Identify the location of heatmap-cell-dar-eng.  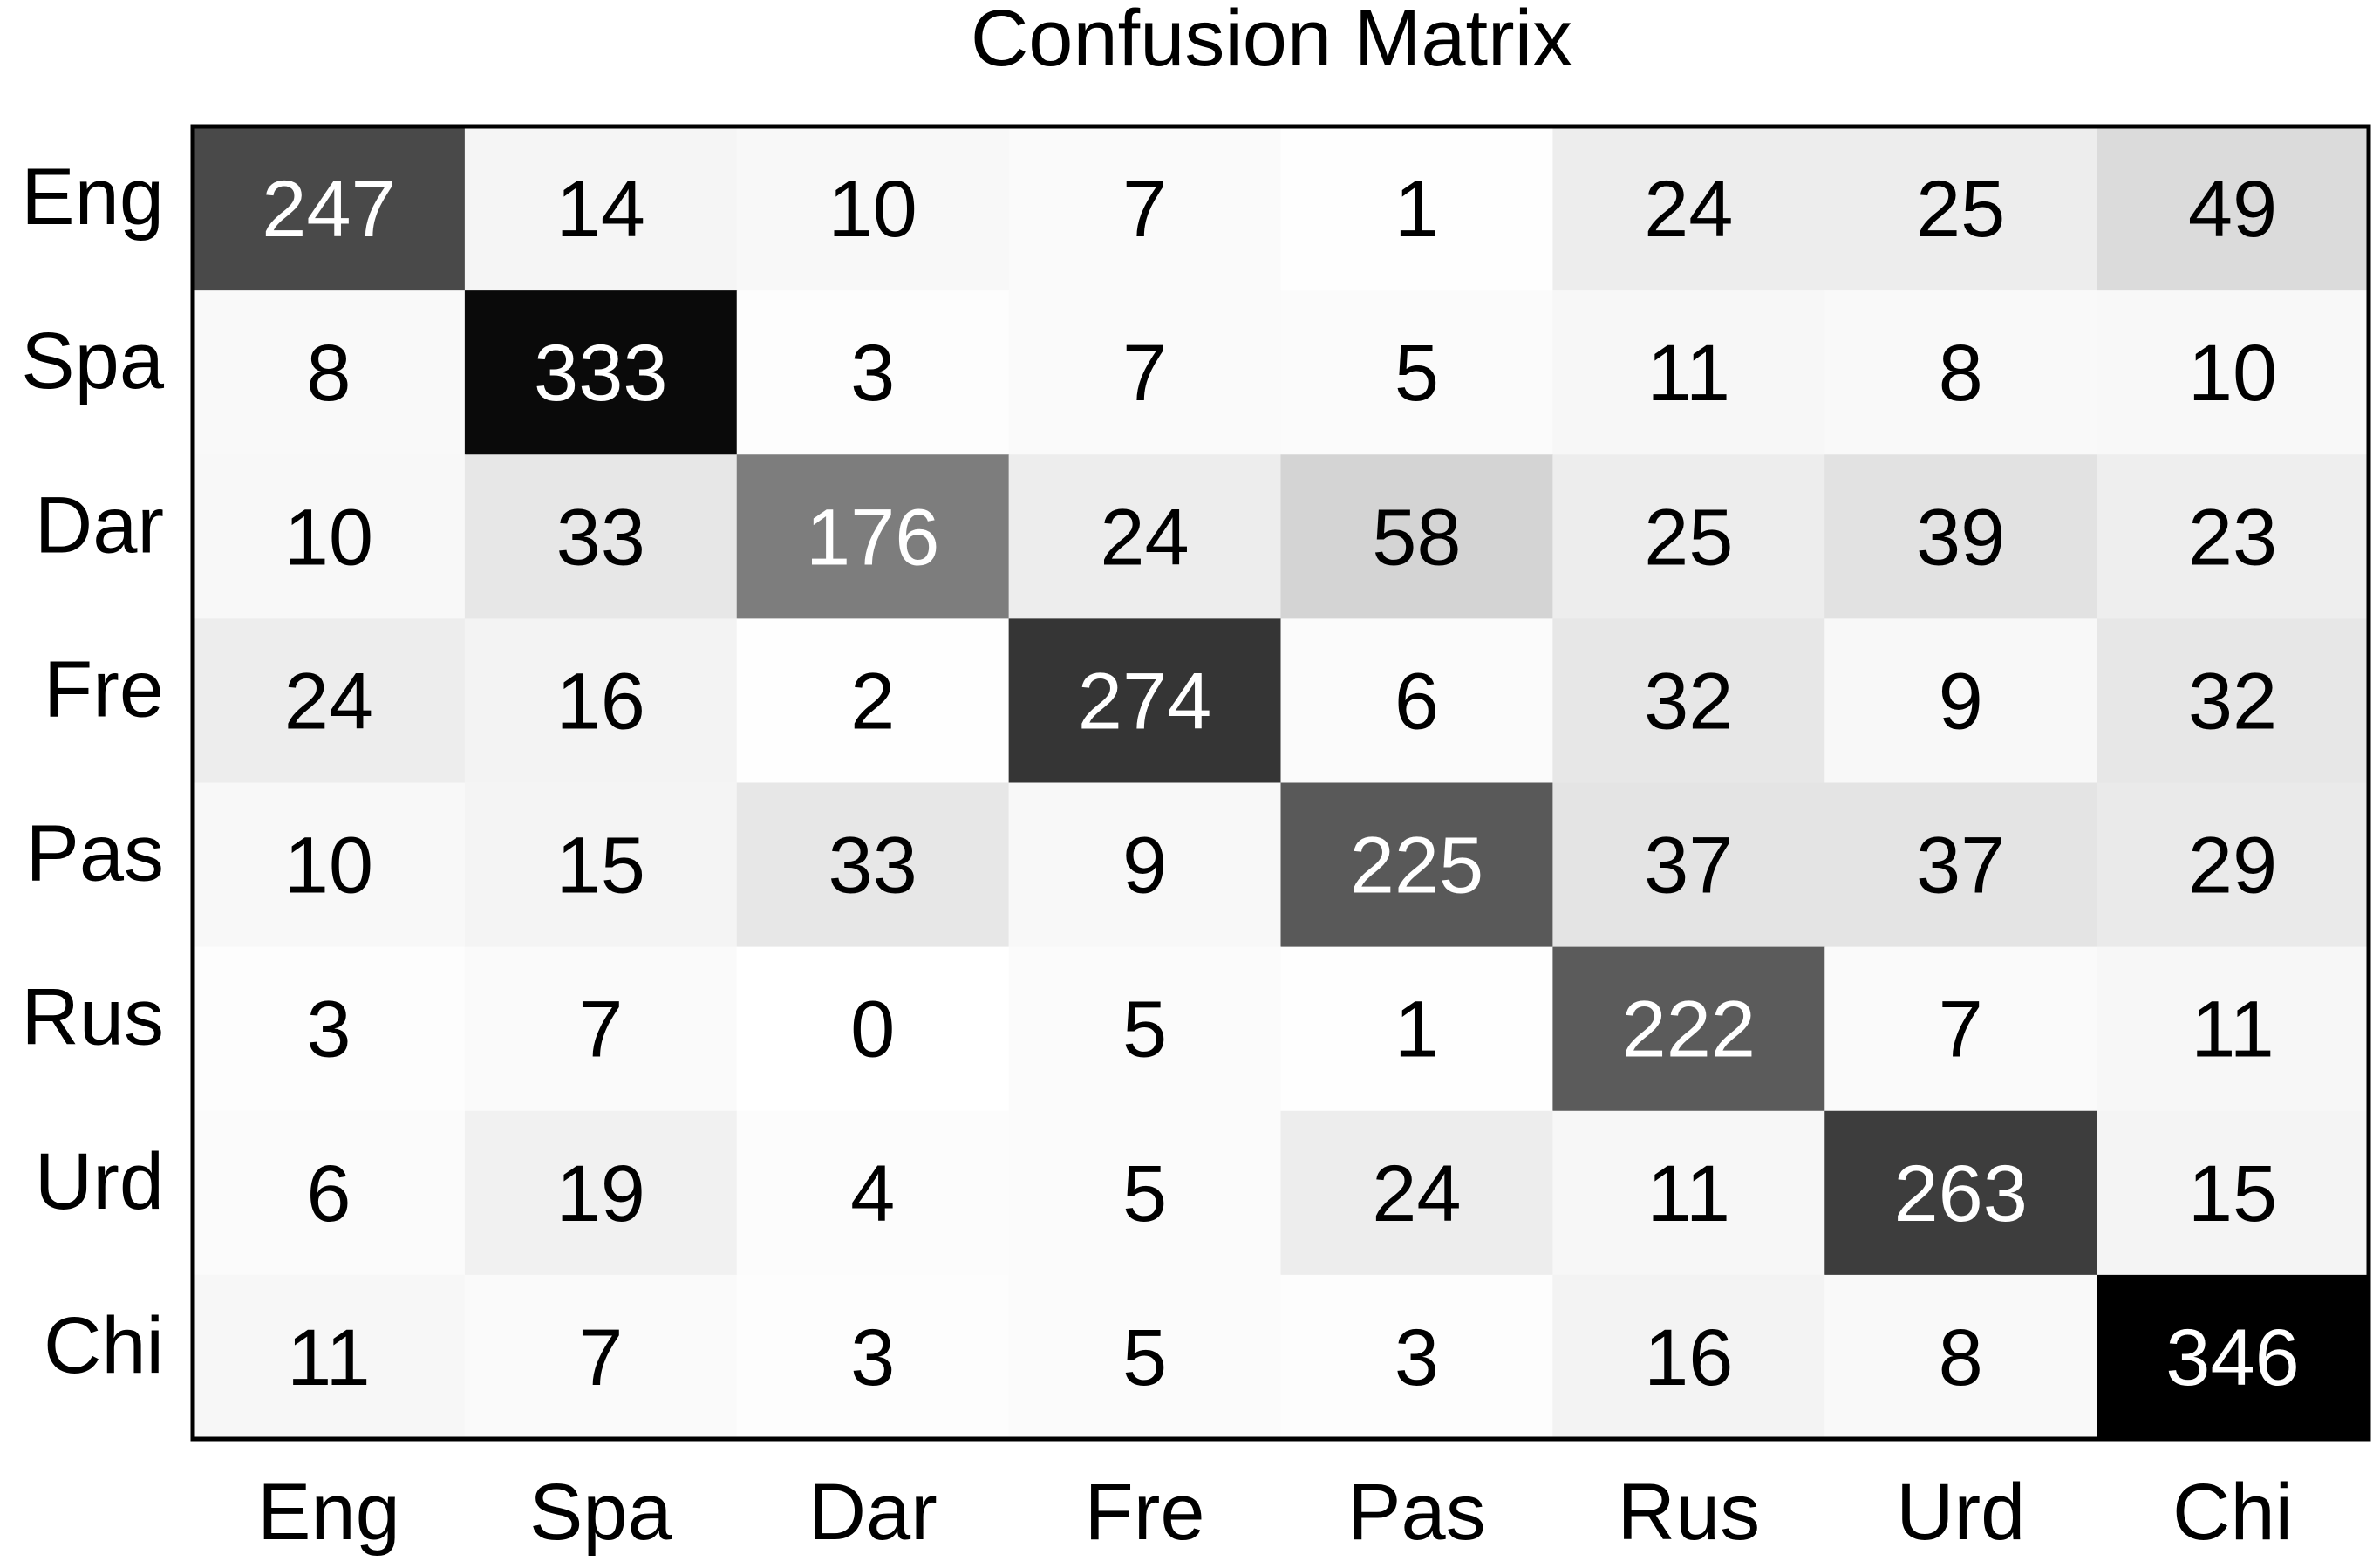
(329, 536).